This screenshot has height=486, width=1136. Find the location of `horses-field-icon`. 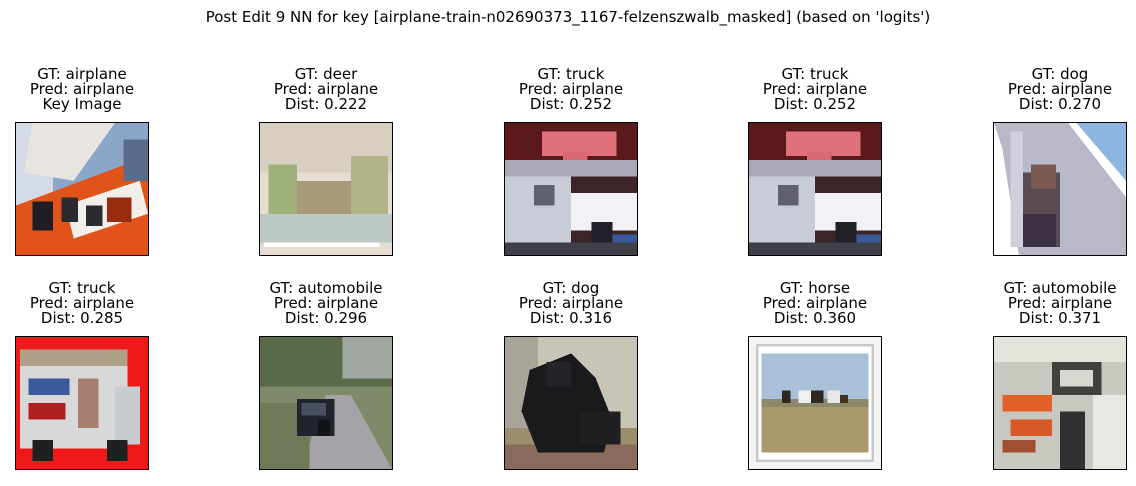

horses-field-icon is located at coordinates (815, 403).